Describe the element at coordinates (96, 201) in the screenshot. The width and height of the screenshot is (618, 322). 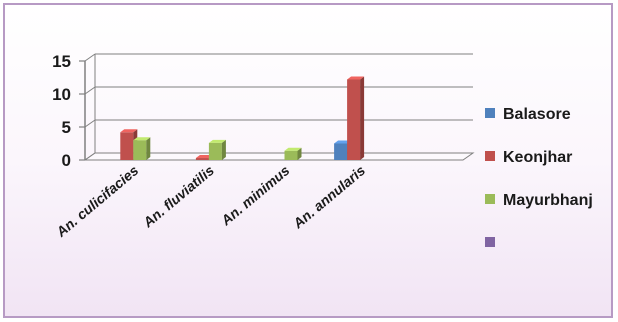
I see `category-label: An. culicifacies` at that location.